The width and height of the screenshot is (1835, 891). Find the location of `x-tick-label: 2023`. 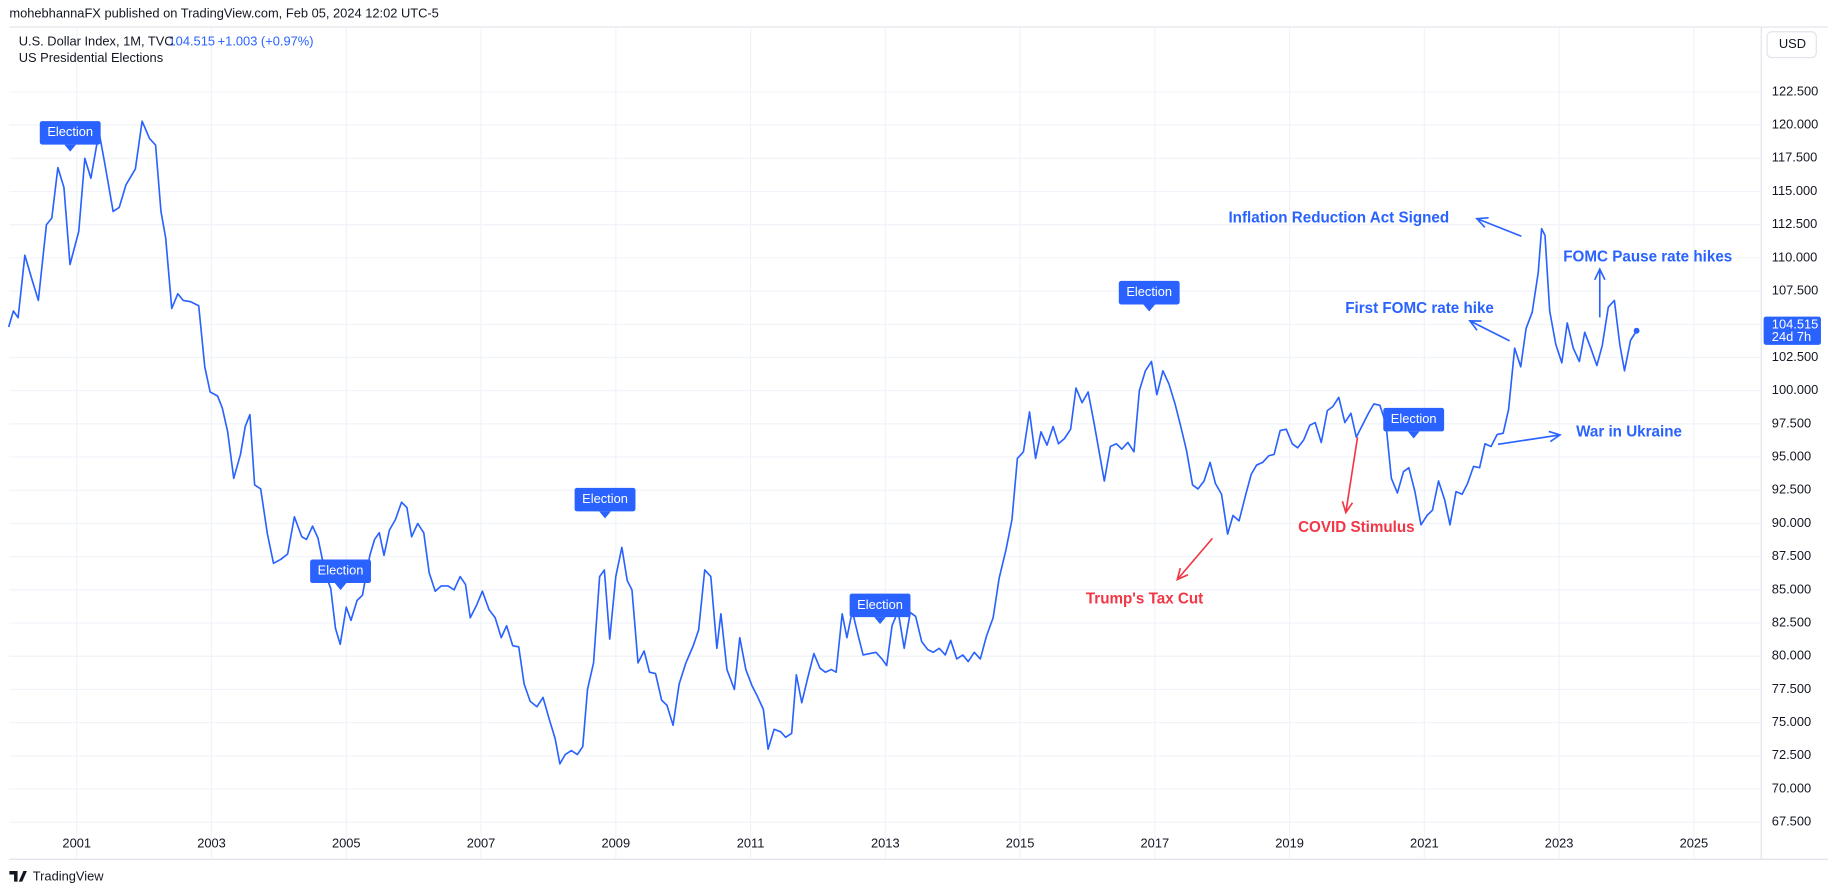

x-tick-label: 2023 is located at coordinates (1559, 842).